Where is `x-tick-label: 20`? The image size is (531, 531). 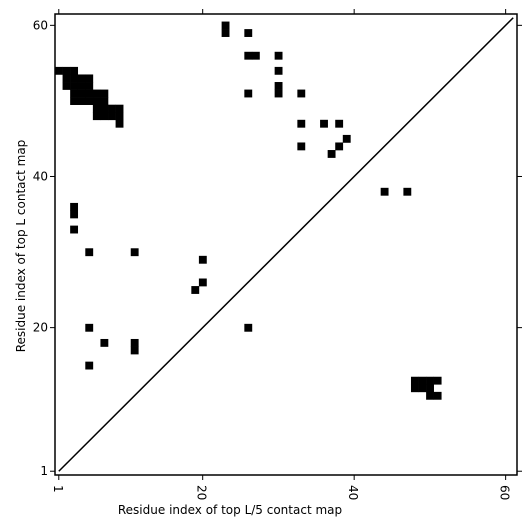
x-tick-label: 20 is located at coordinates (202, 492).